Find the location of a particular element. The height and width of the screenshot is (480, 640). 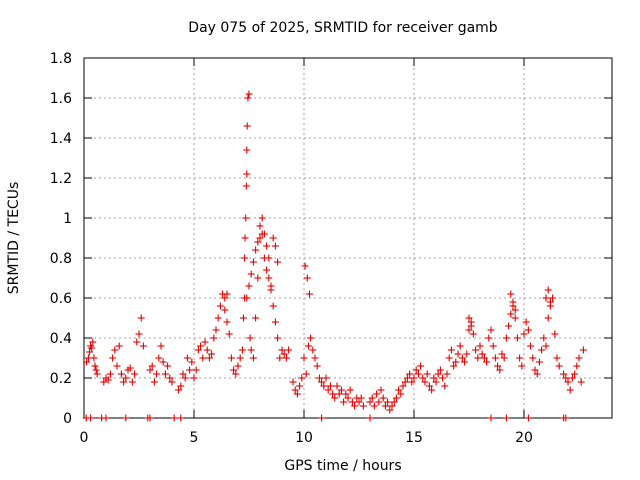

y-tick-label: 1.2 is located at coordinates (61, 179).